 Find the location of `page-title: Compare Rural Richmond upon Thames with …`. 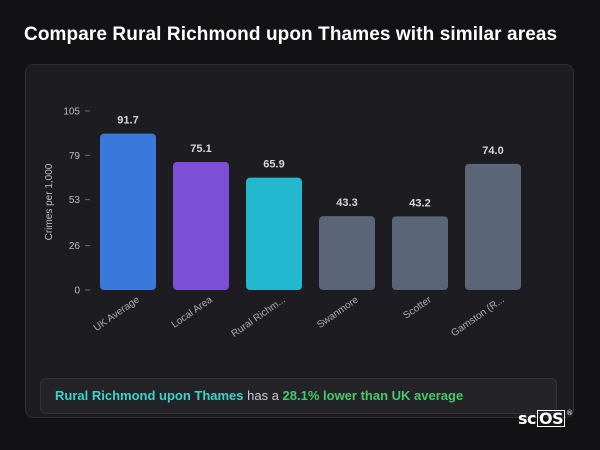

page-title: Compare Rural Richmond upon Thames with … is located at coordinates (291, 34).